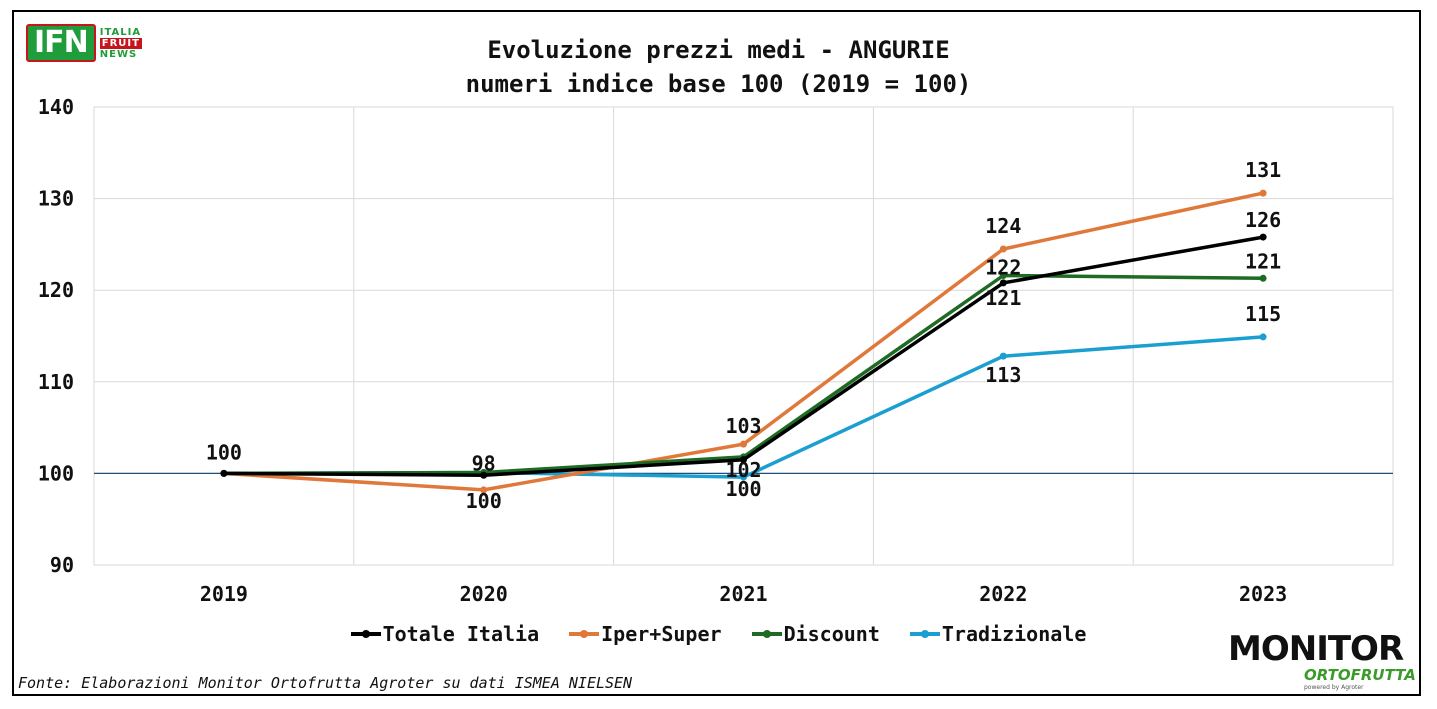 The height and width of the screenshot is (709, 1437). Describe the element at coordinates (1003, 375) in the screenshot. I see `data-label-tradizionale-2022: 113` at that location.